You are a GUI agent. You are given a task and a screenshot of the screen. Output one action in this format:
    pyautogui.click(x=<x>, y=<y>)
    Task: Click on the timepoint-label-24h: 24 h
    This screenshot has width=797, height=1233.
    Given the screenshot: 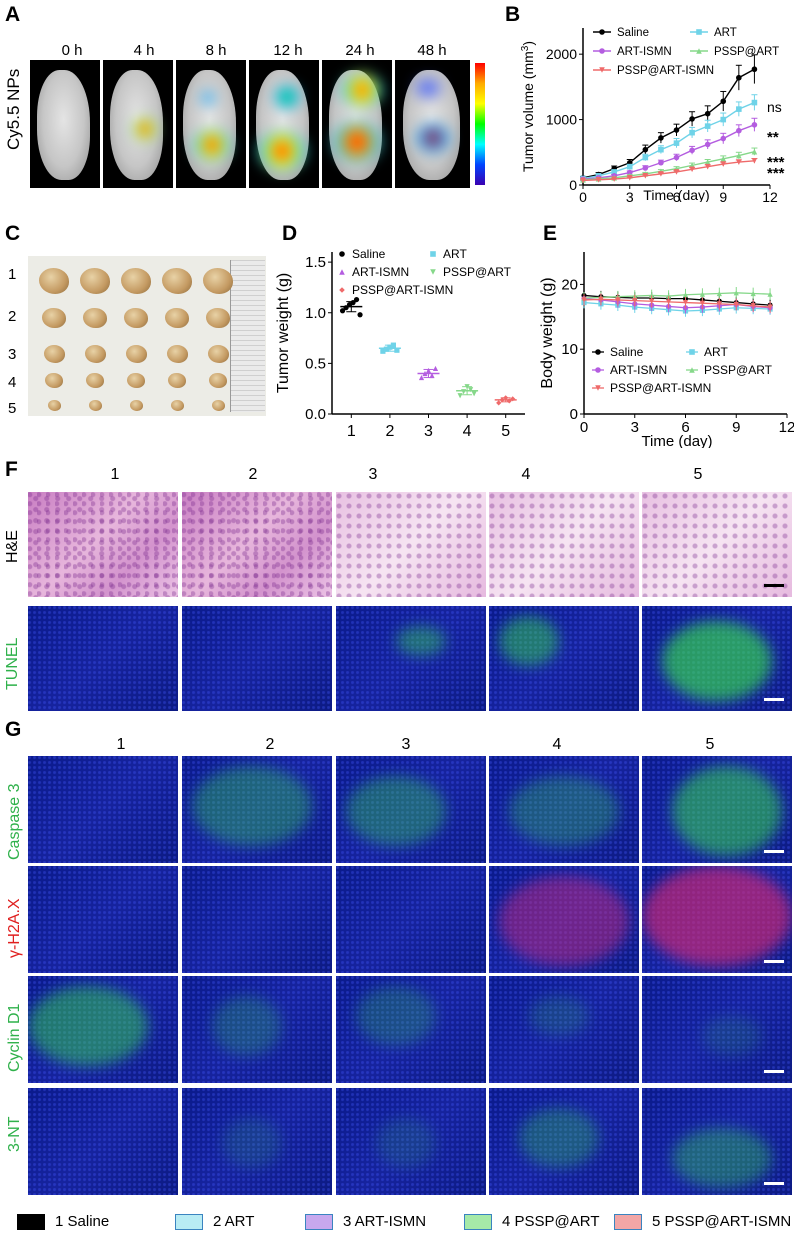 What is the action you would take?
    pyautogui.click(x=360, y=50)
    